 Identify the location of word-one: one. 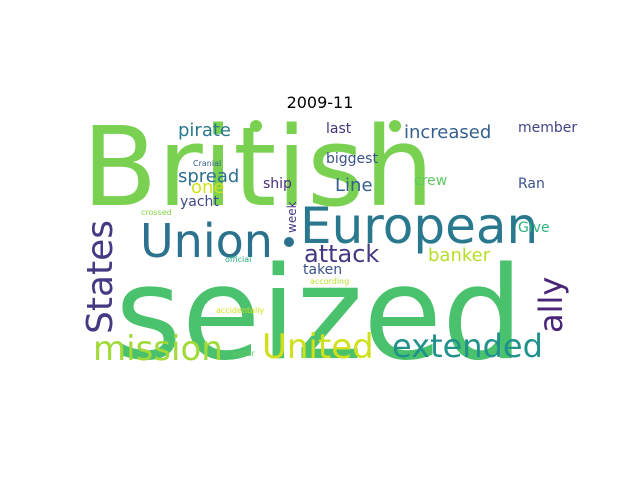
(208, 187).